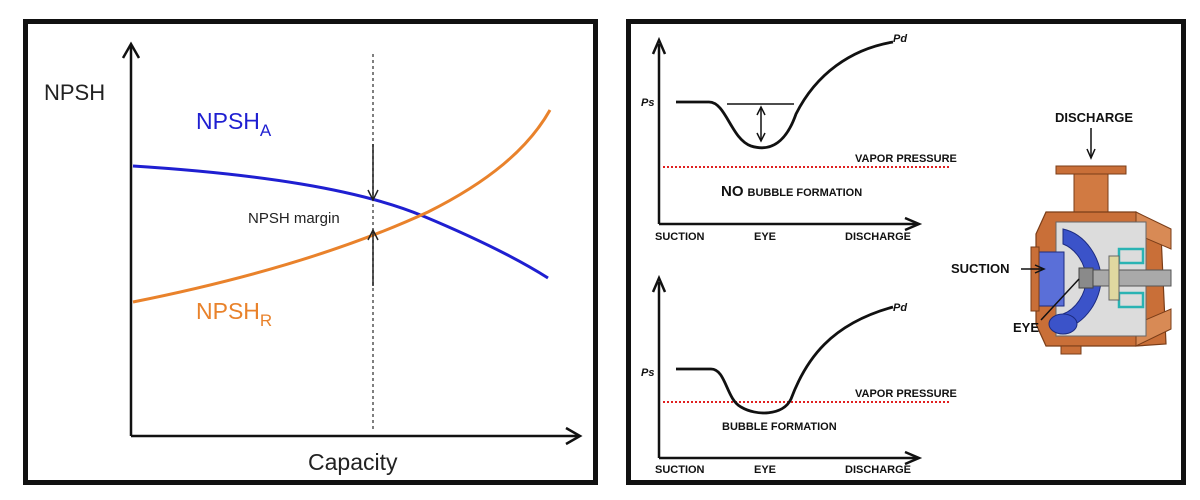  What do you see at coordinates (878, 237) in the screenshot?
I see `top-discharge-label: DISCHARGE` at bounding box center [878, 237].